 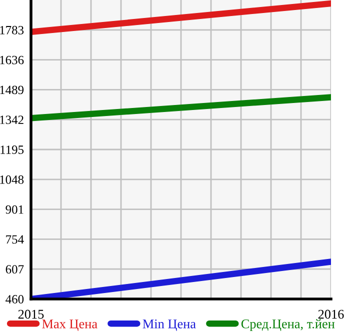 What do you see at coordinates (70, 326) in the screenshot?
I see `legend-label: Max Цена` at bounding box center [70, 326].